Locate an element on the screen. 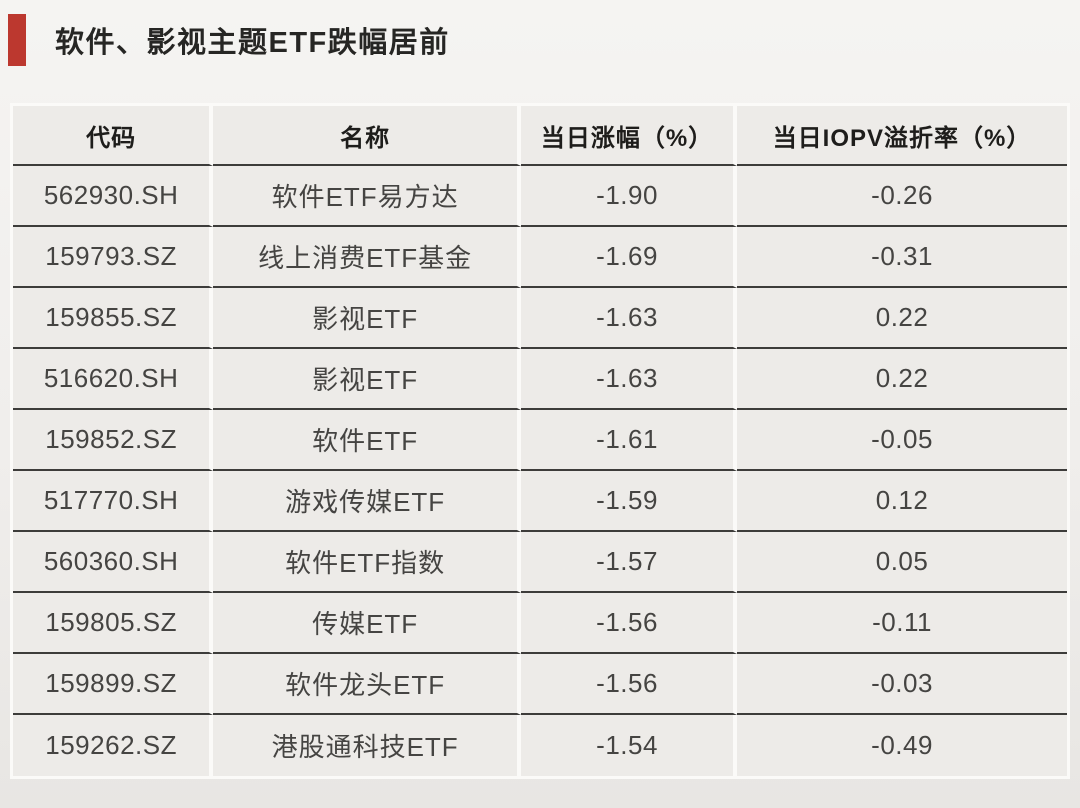 This screenshot has height=808, width=1080. table-row: 159793.SZ 线上消费ETF基金 -1.69 -0.31 is located at coordinates (540, 257).